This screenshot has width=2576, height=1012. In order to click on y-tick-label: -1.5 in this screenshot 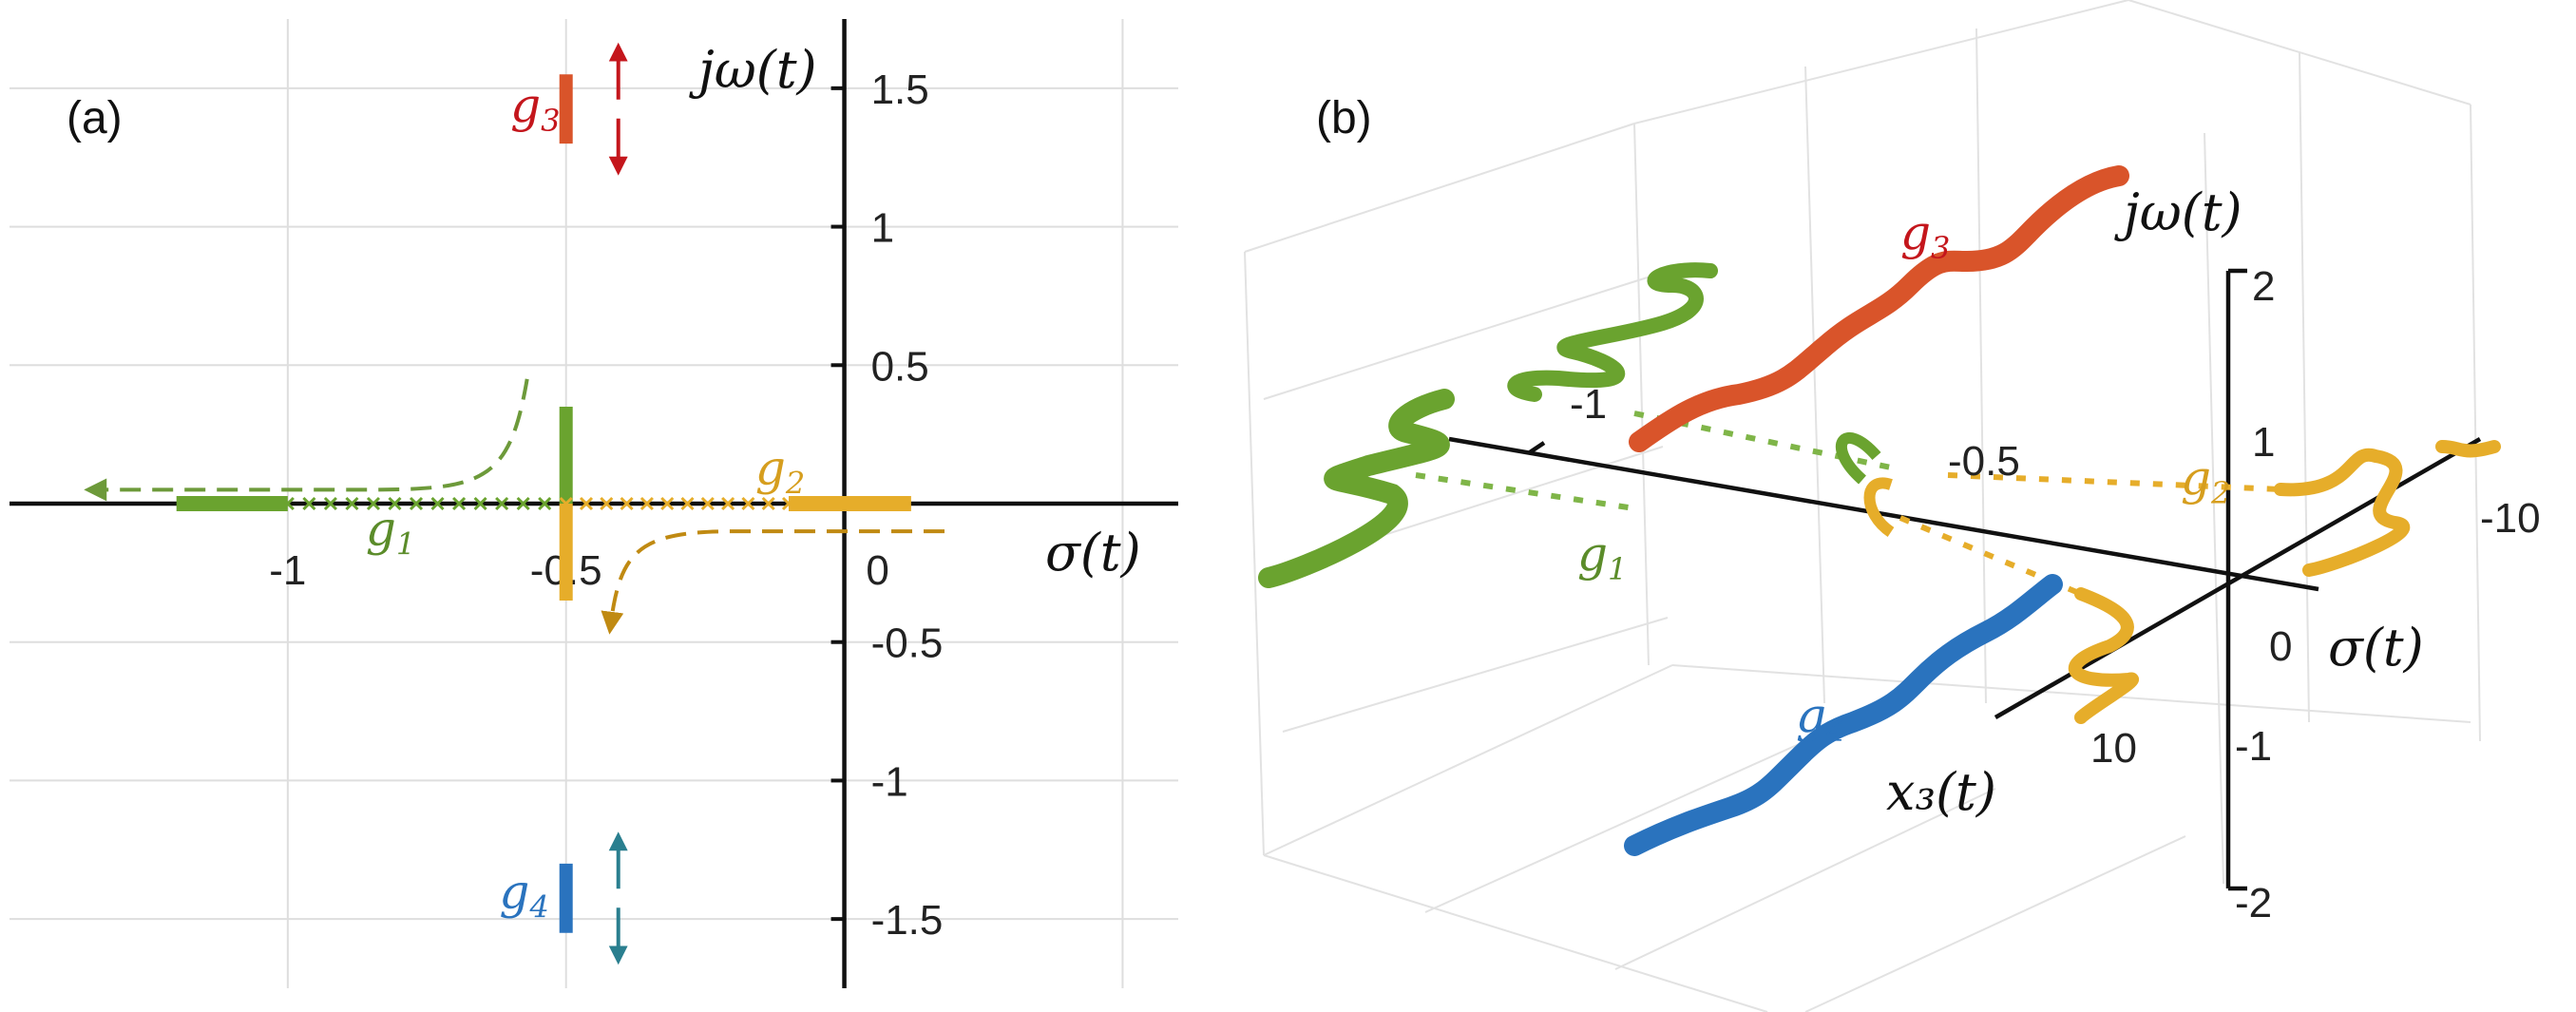, I will do `click(907, 921)`.